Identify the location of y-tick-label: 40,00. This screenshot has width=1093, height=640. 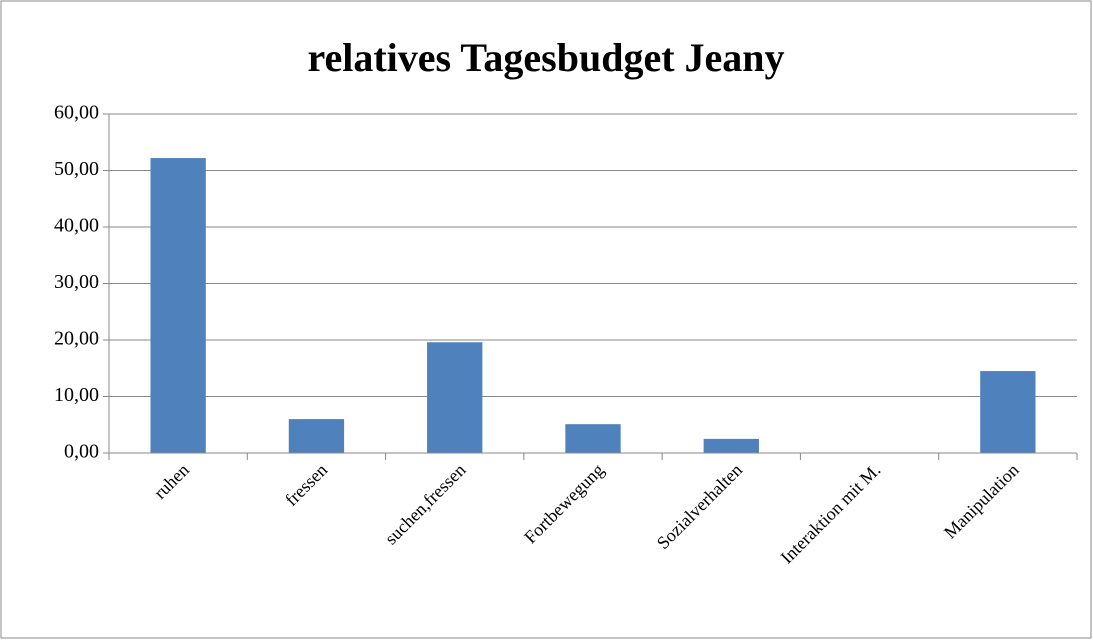
(76, 226).